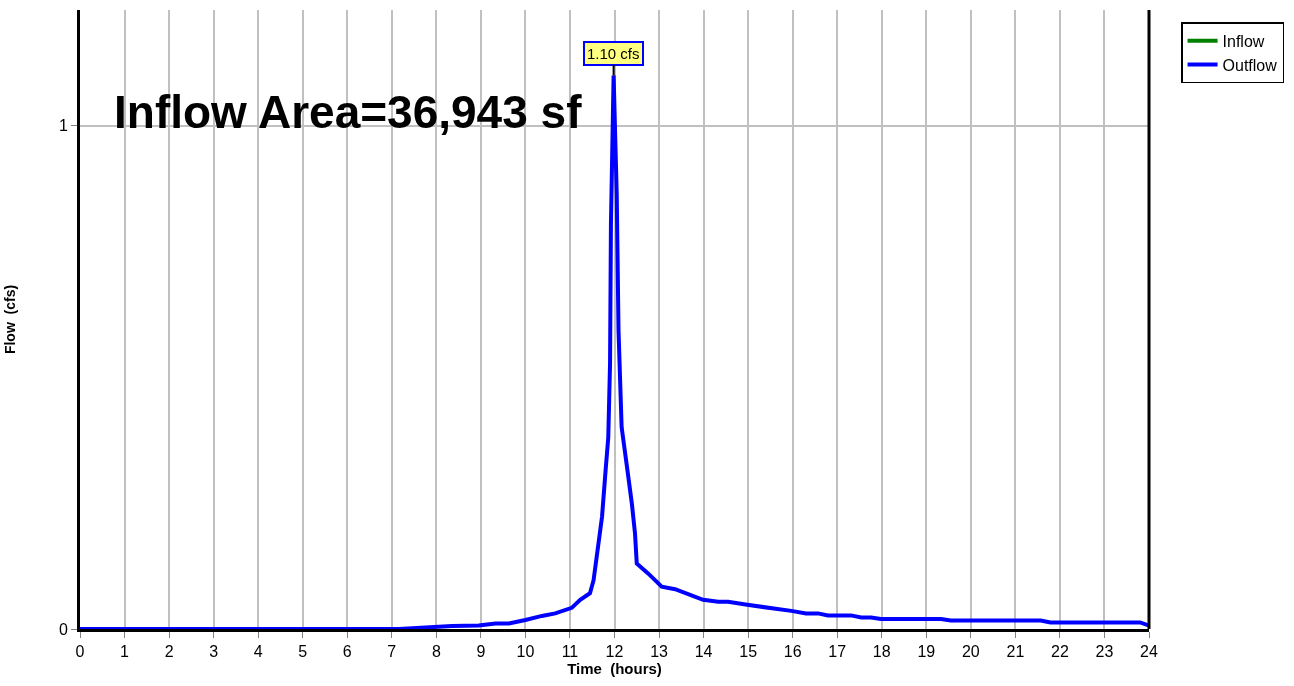  Describe the element at coordinates (1104, 652) in the screenshot. I see `x-tick-label: 23` at that location.